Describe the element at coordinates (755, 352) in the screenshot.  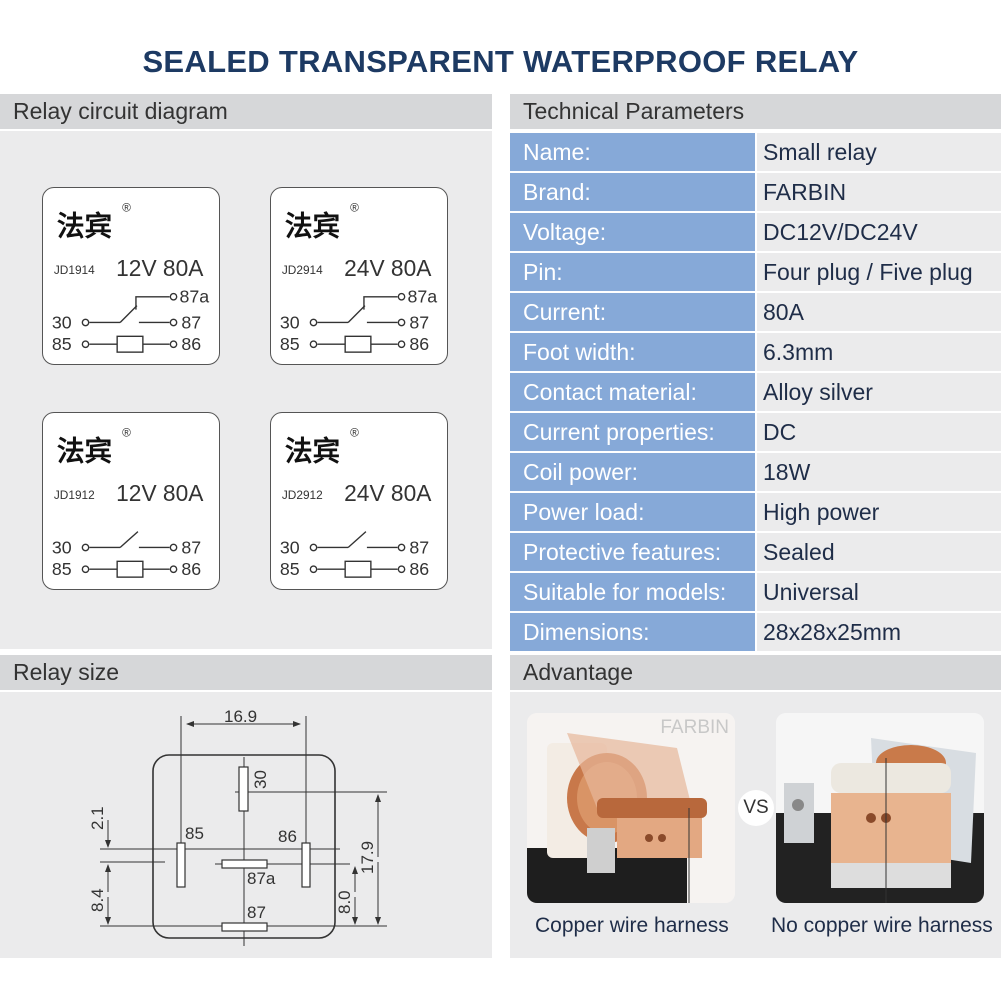
I see `param-row: Foot width: 6.3mm` at that location.